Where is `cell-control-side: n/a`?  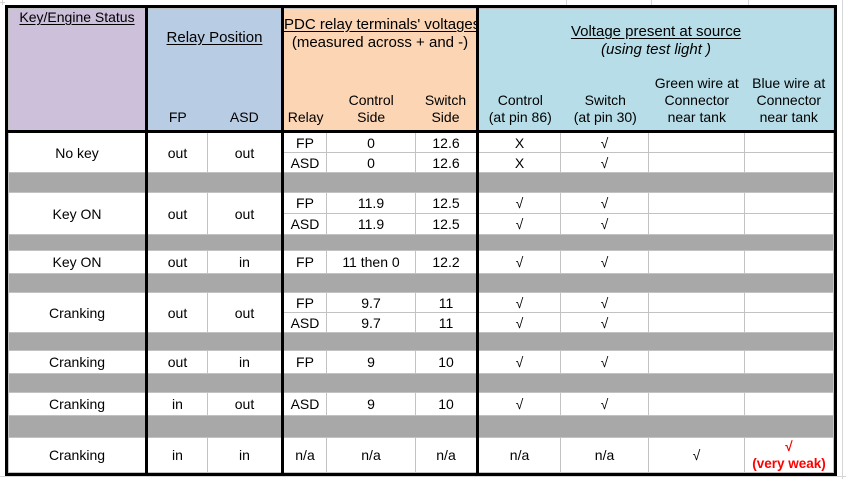 cell-control-side: n/a is located at coordinates (371, 455).